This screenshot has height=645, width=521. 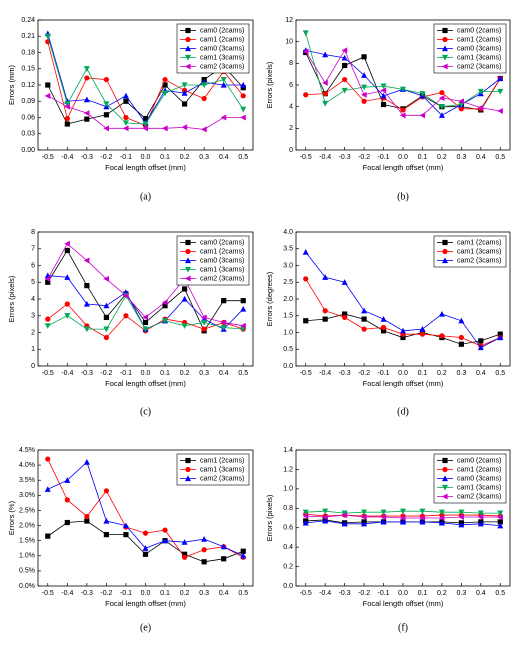 I want to click on y-tick-label: 0.8, so click(x=288, y=508).